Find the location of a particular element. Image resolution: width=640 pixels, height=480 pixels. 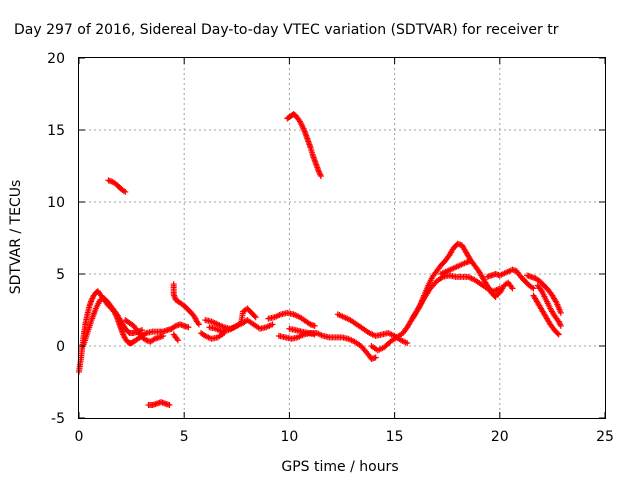

x-tick-label: 25 is located at coordinates (605, 437).